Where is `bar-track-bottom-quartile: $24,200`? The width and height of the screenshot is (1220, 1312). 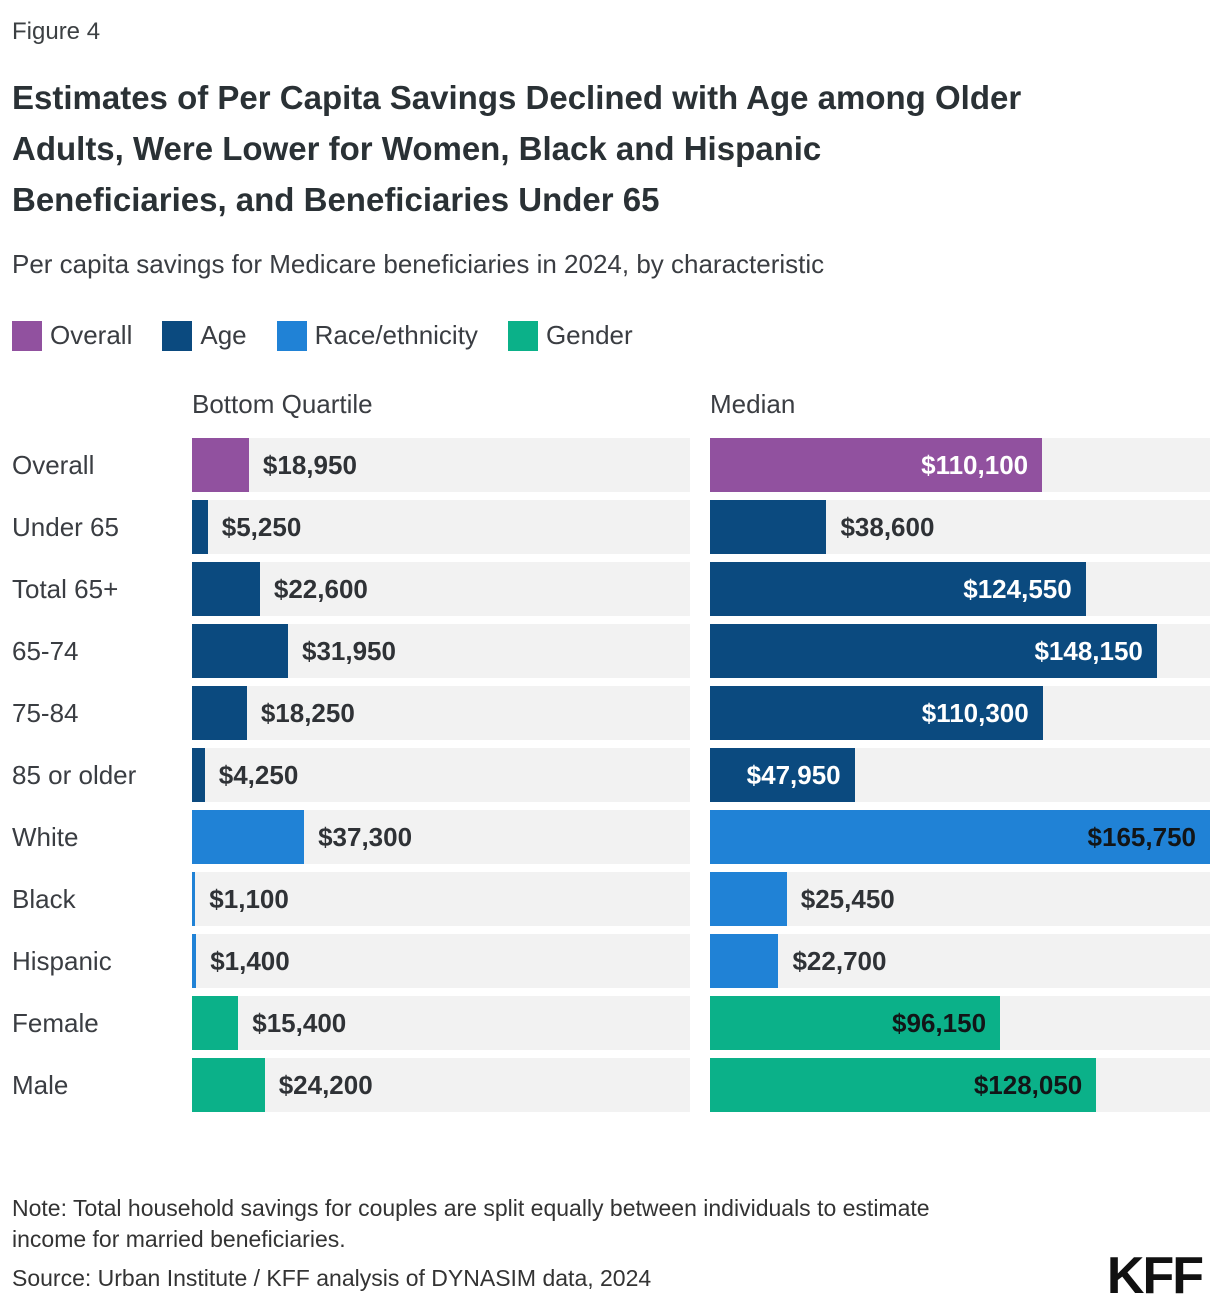
bar-track-bottom-quartile: $24,200 is located at coordinates (441, 1085).